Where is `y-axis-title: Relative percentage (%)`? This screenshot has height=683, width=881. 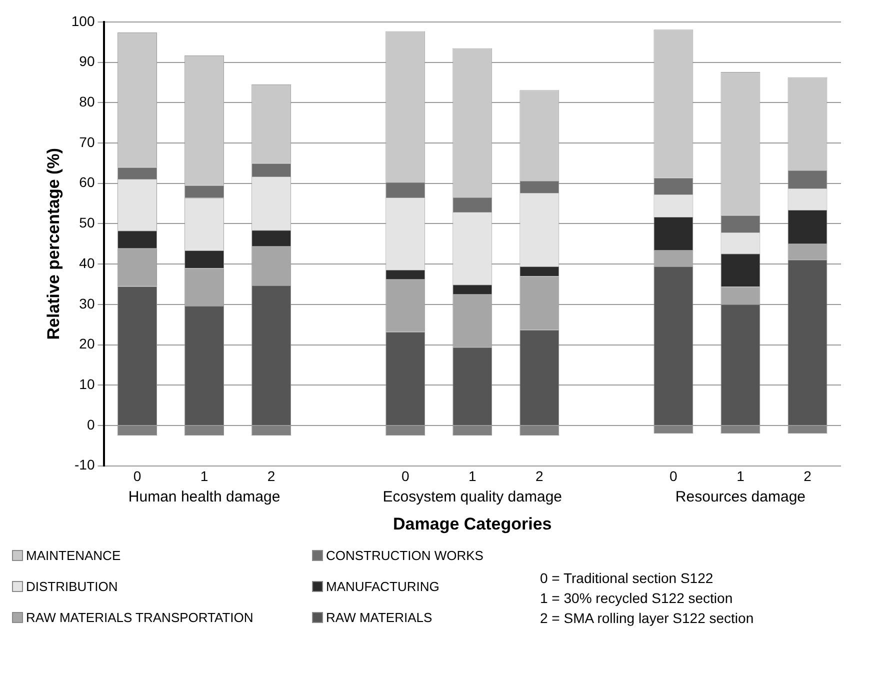
y-axis-title: Relative percentage (%) is located at coordinates (53, 244).